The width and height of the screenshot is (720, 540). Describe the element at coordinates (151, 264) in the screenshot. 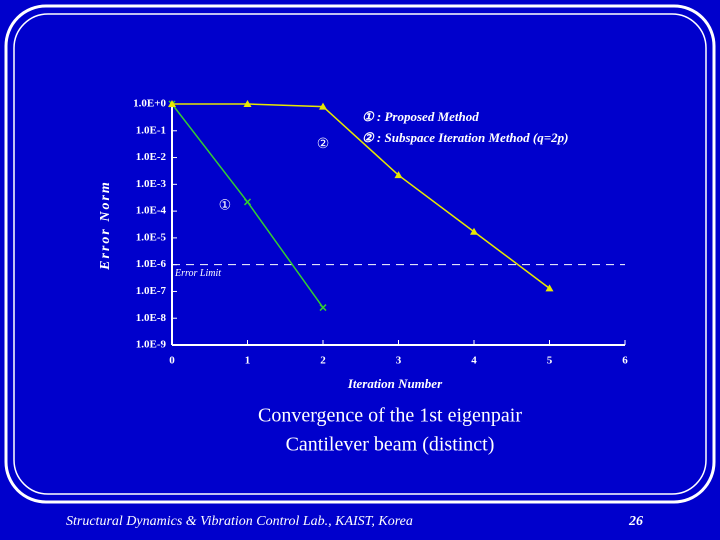

I see `y-tick-label: 1.0E-6` at that location.